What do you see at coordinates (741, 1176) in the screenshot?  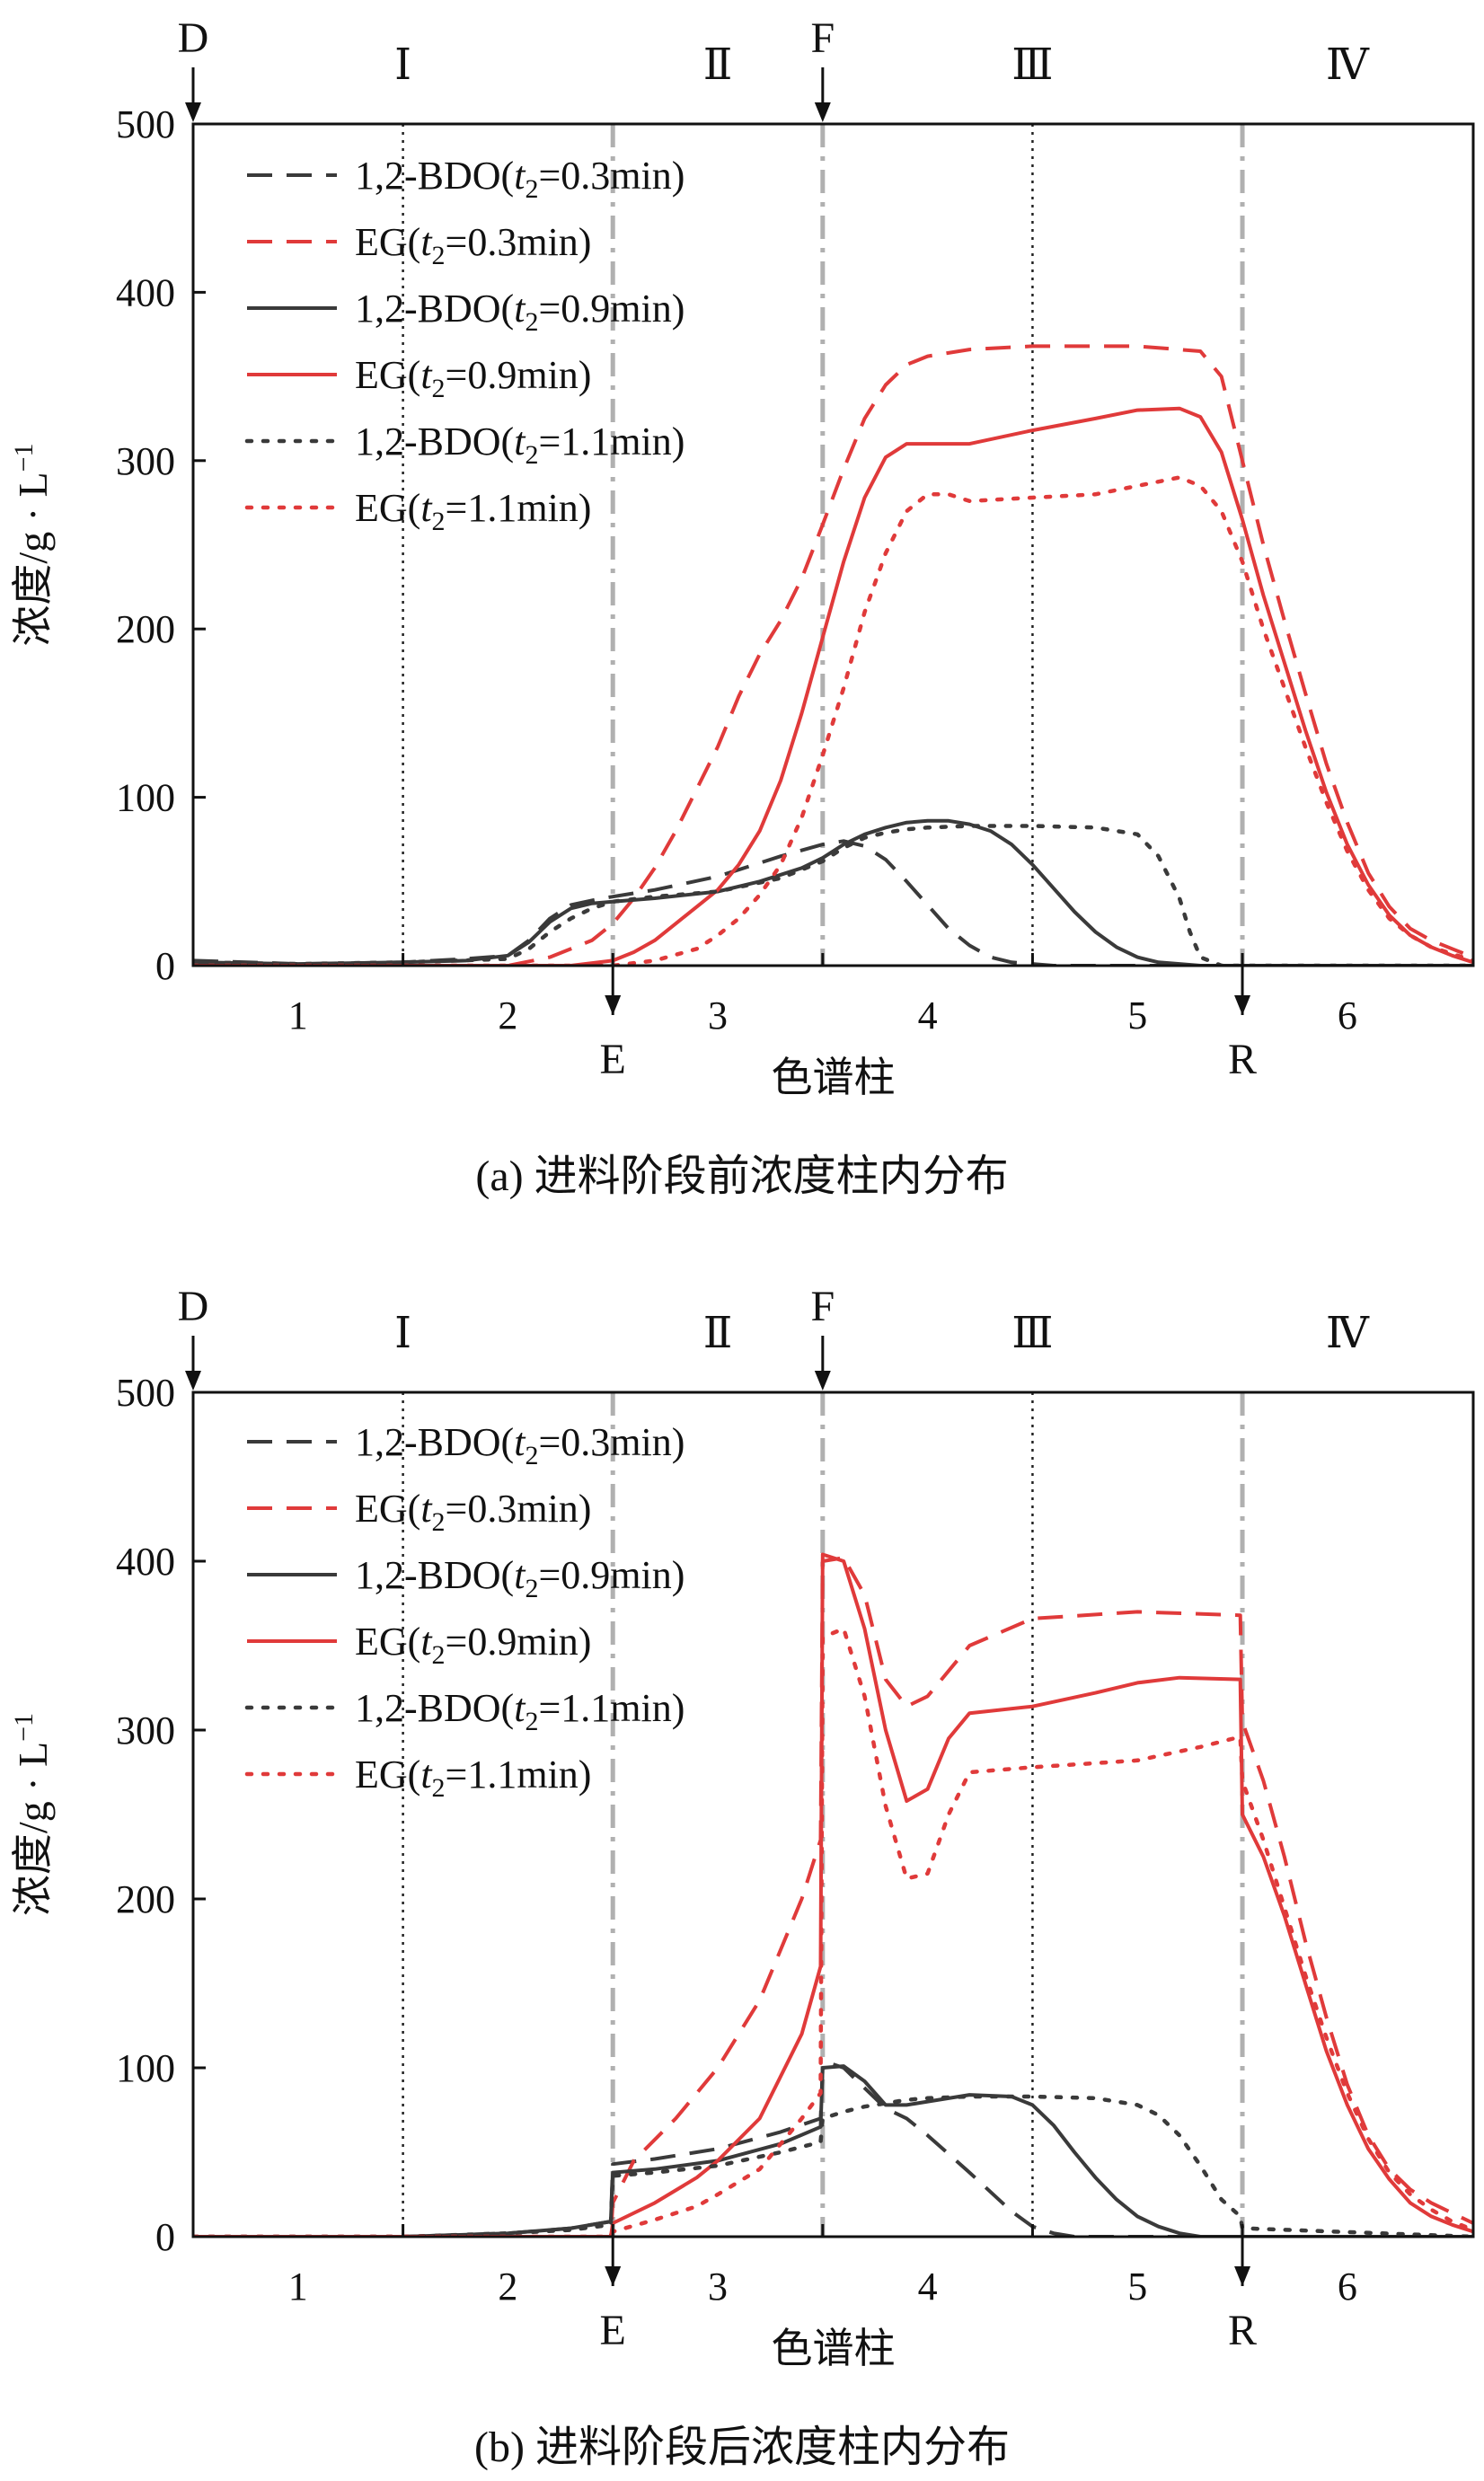 I see `caption-a: (a) 进料阶段前浓度柱内分布` at bounding box center [741, 1176].